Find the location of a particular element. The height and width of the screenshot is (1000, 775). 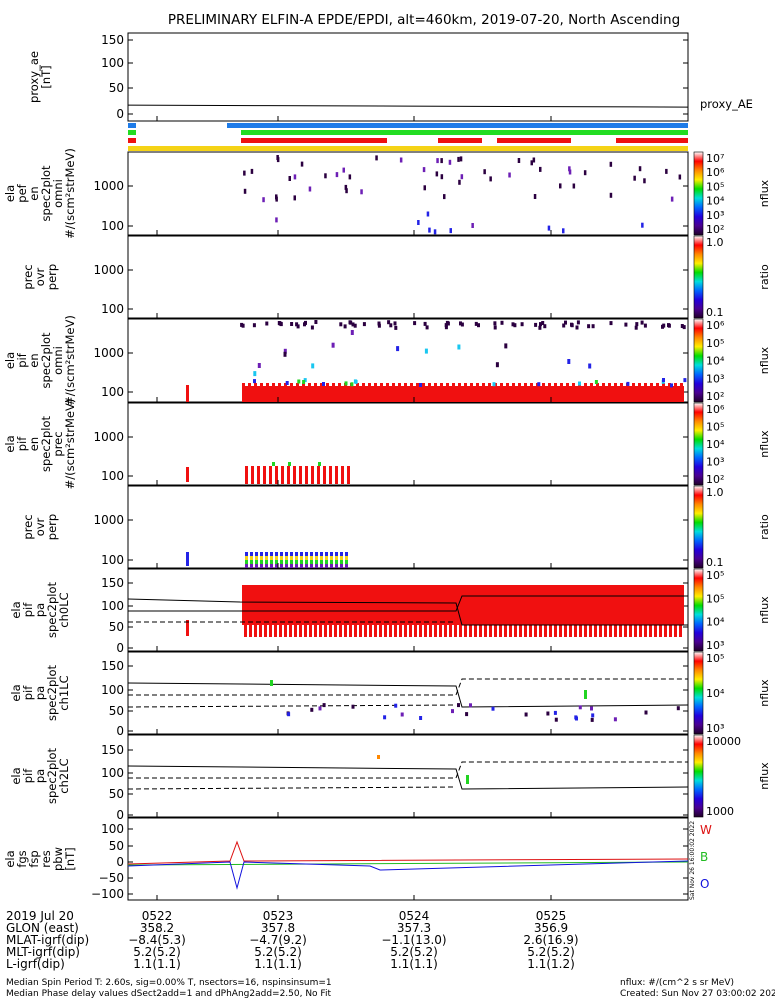

y-tick-label: −100 is located at coordinates (107, 894).